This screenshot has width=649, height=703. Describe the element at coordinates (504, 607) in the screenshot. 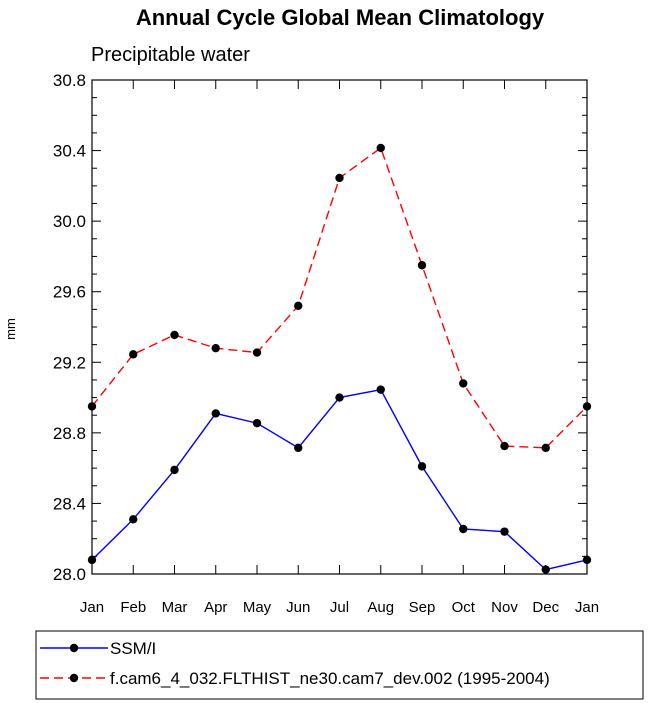

I see `x-tick-label: Nov` at that location.